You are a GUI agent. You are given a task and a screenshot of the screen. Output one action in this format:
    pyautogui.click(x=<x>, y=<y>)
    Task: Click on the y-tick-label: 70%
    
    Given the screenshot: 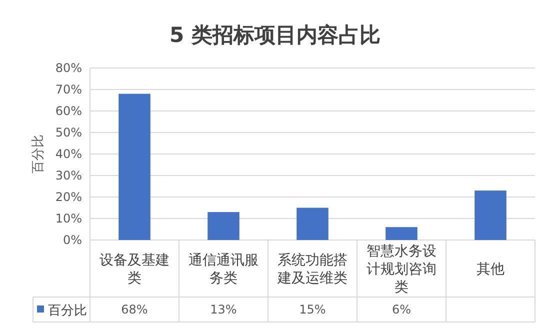 What is the action you would take?
    pyautogui.click(x=68, y=89)
    